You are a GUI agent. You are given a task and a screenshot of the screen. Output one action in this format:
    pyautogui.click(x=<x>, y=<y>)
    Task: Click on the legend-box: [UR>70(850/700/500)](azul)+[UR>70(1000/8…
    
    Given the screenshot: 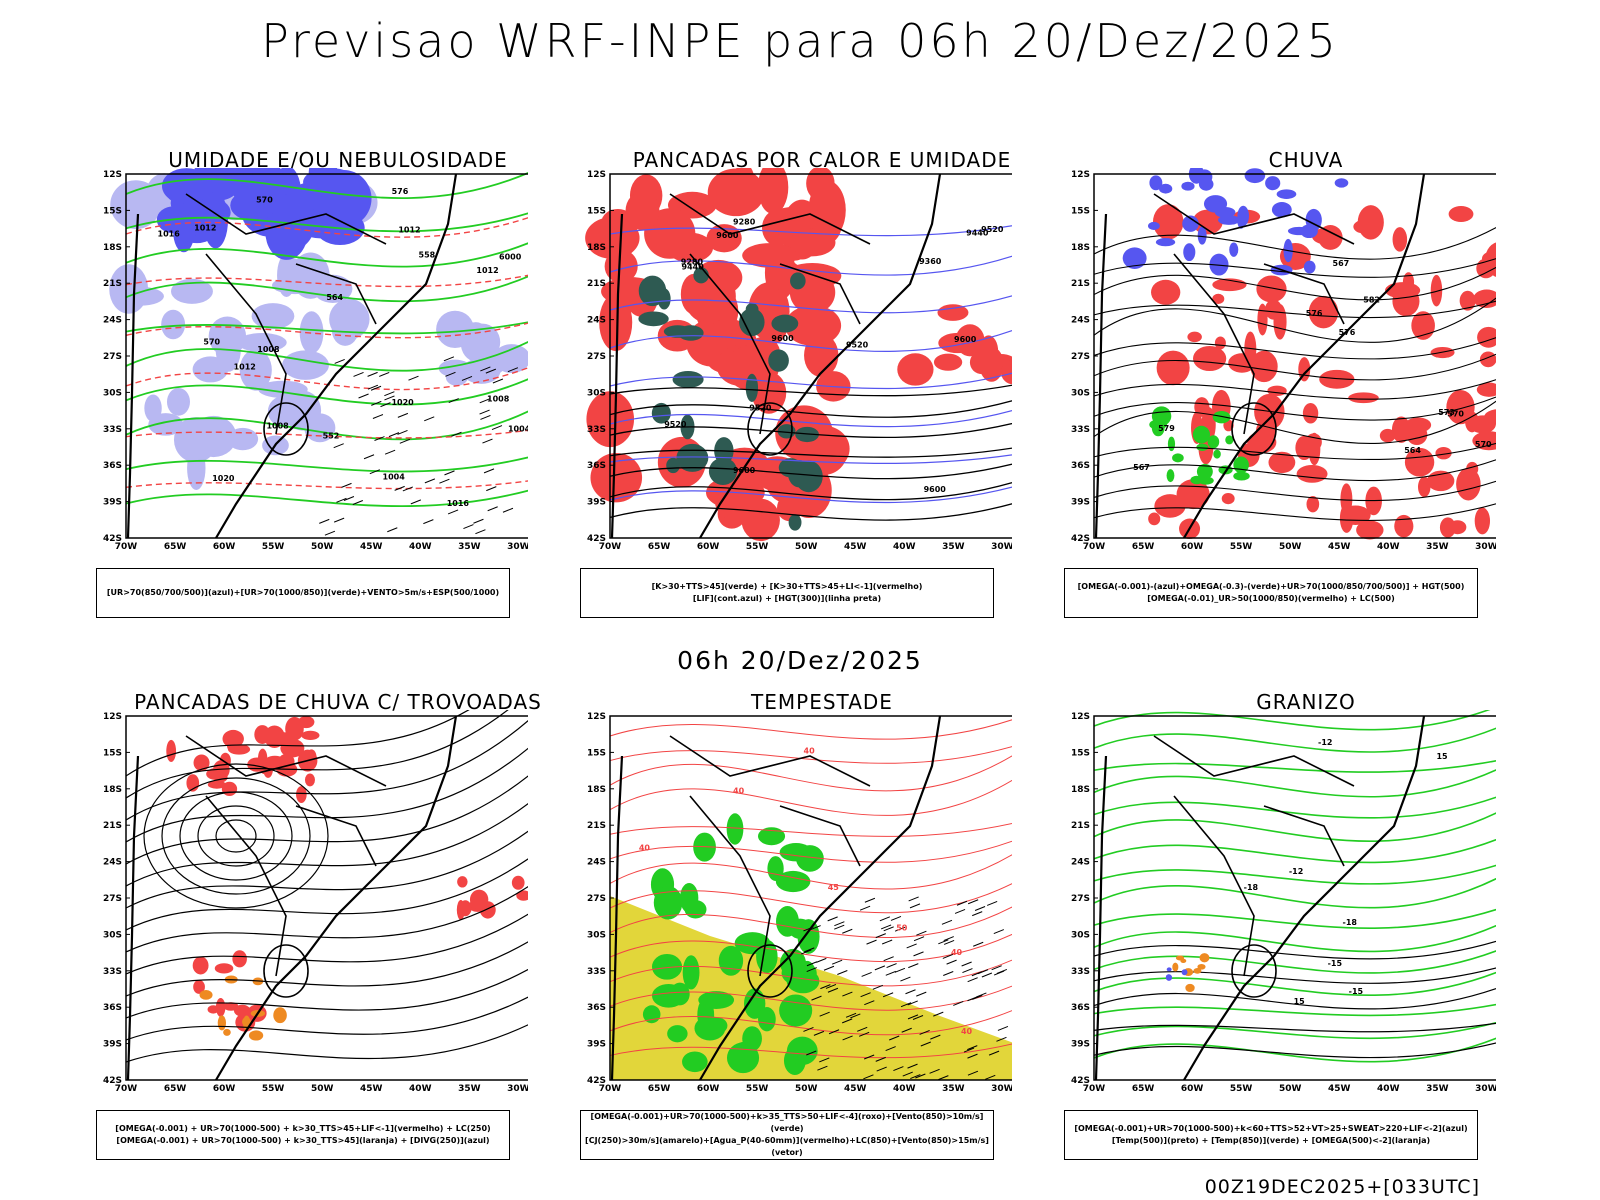 What is the action you would take?
    pyautogui.click(x=303, y=593)
    